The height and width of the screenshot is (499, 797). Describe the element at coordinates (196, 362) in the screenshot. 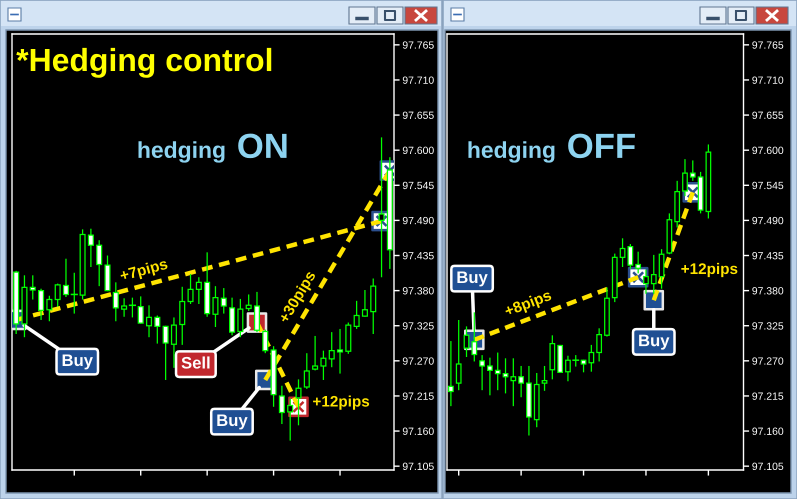

I see `text: Sell` at that location.